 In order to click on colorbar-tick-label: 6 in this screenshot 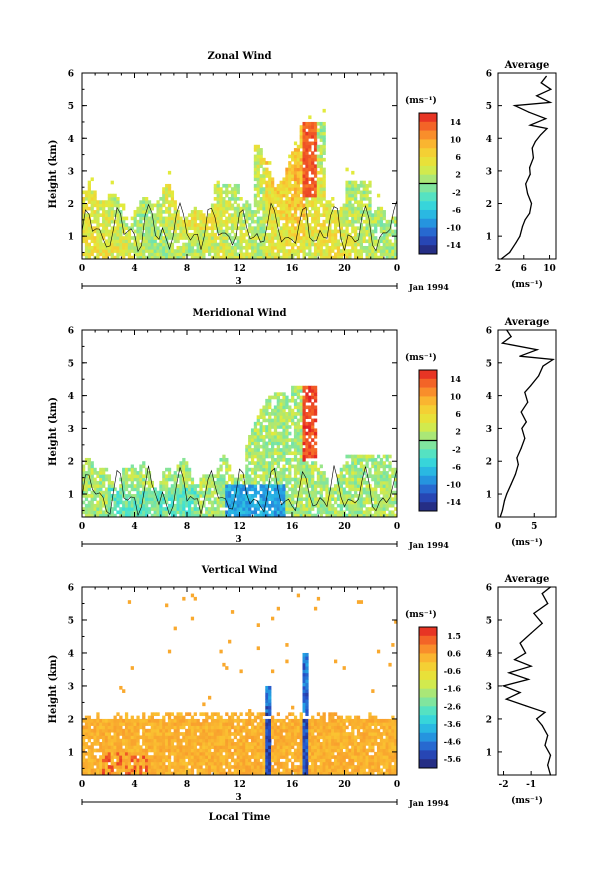, I will do `click(458, 414)`.